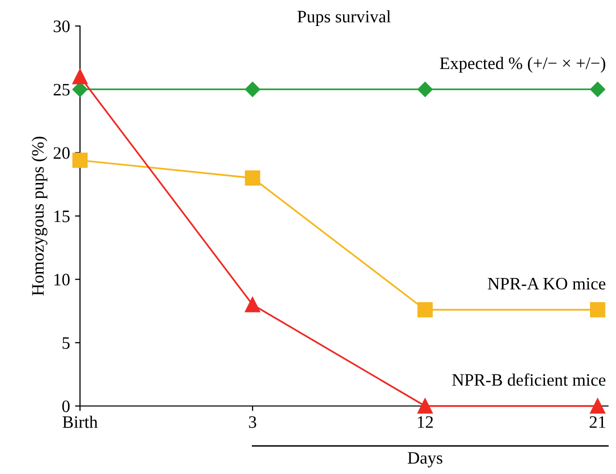 The height and width of the screenshot is (474, 616). Describe the element at coordinates (529, 379) in the screenshot. I see `series-label: NPR-B deficient mice` at that location.